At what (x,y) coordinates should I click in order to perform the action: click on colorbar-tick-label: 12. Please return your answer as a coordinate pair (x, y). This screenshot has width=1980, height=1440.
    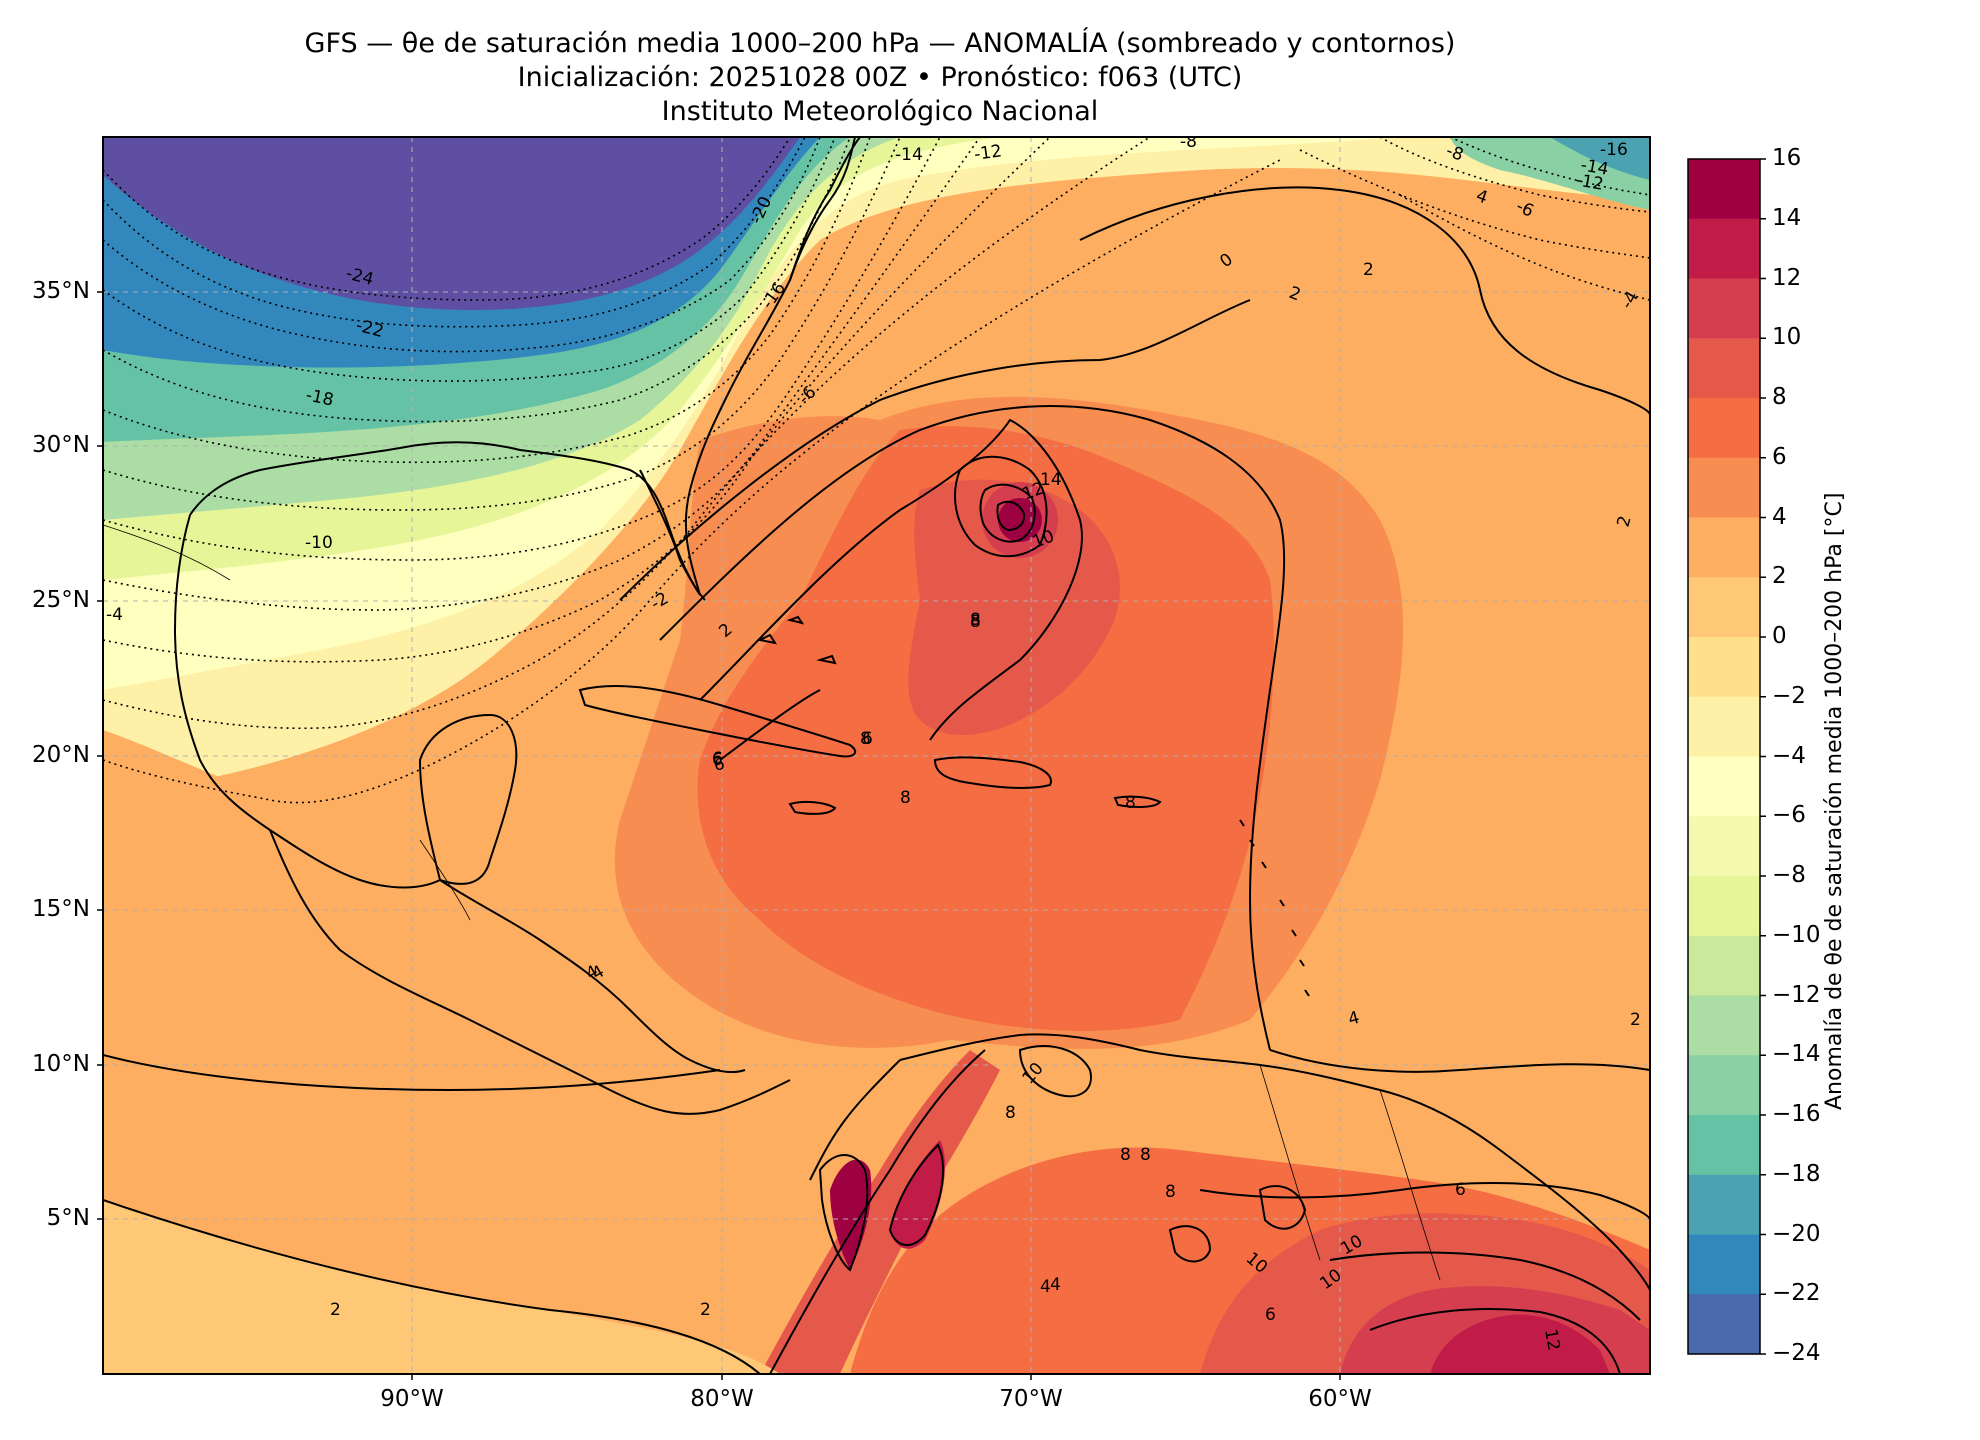
    Looking at the image, I should click on (1787, 277).